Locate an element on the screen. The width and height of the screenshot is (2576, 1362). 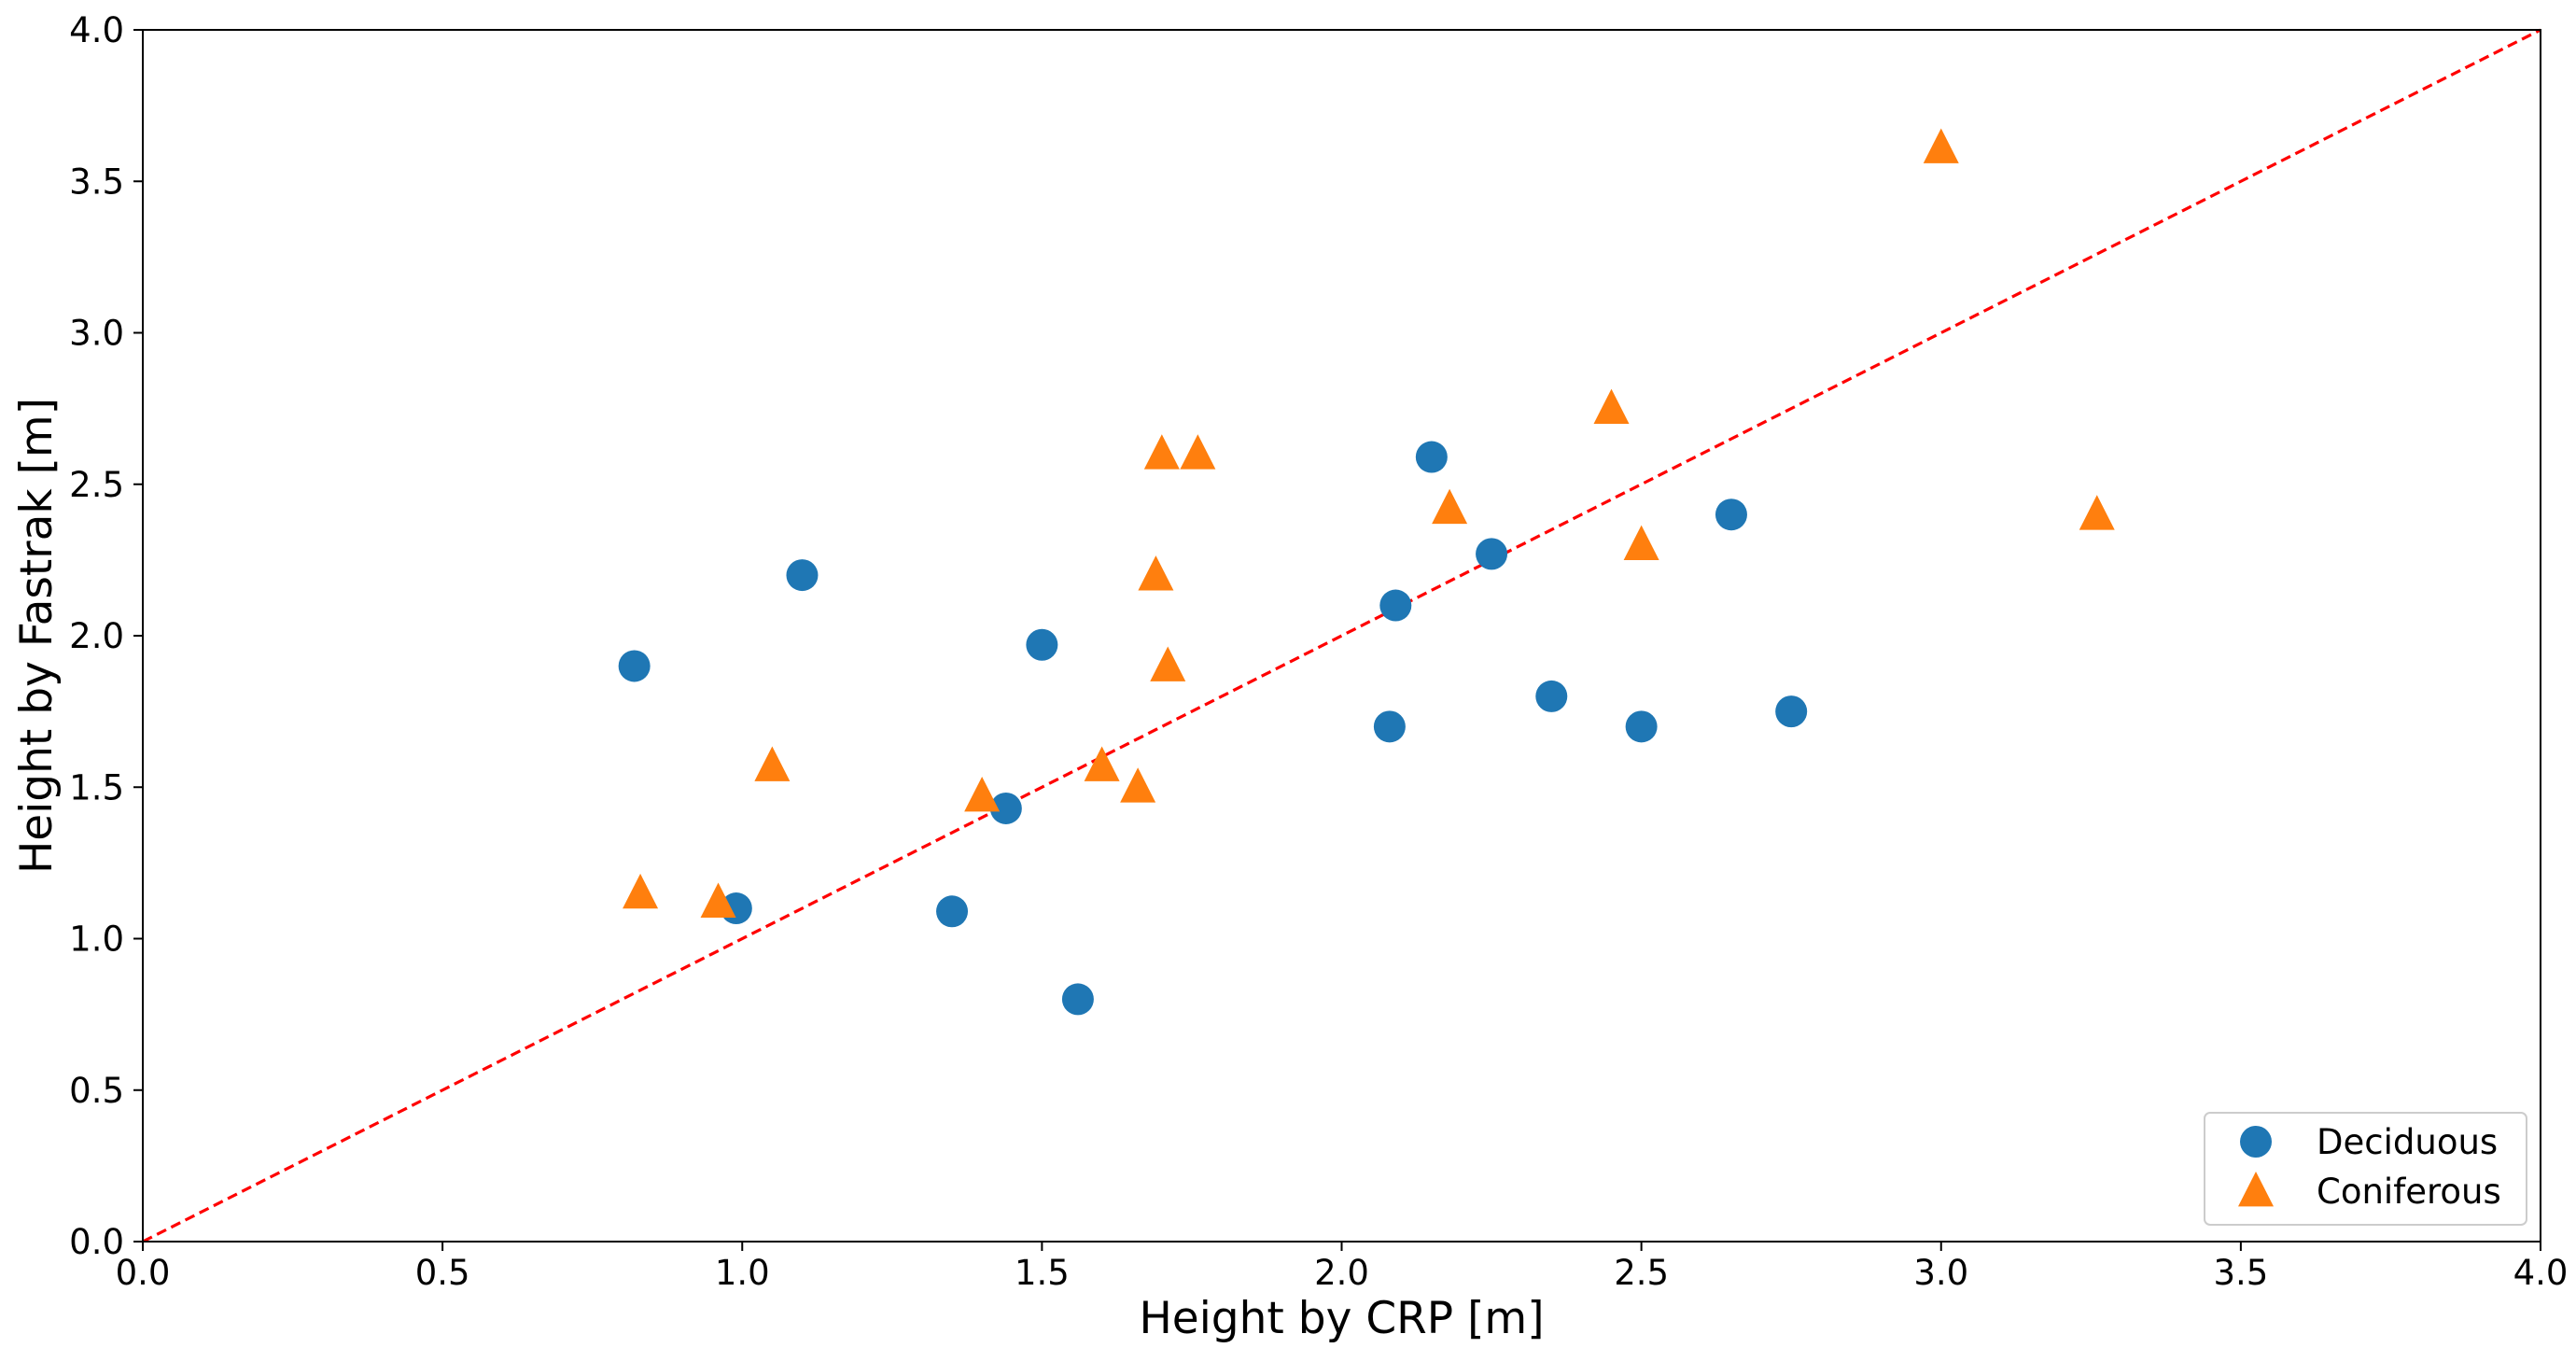
x-tick-label: 0.5 is located at coordinates (442, 1273).